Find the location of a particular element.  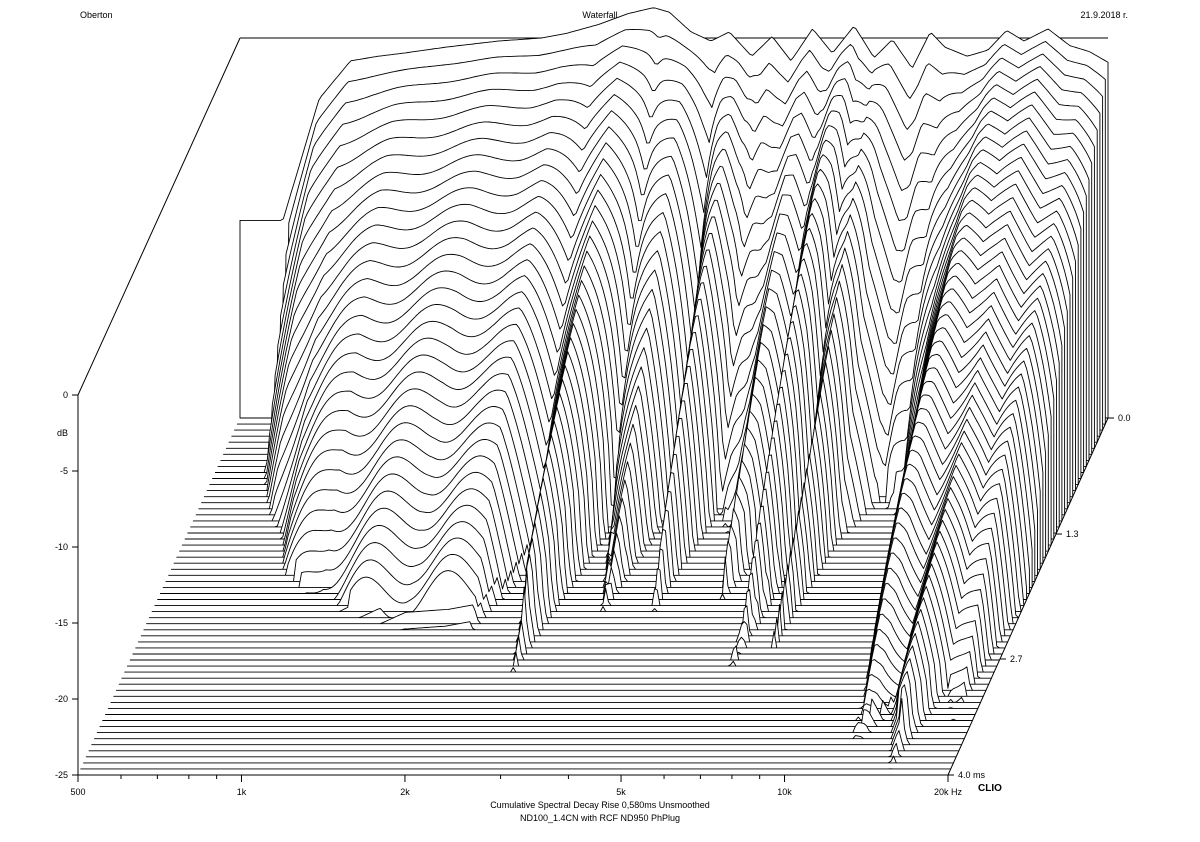

clio-brand-label: CLIO is located at coordinates (990, 788).